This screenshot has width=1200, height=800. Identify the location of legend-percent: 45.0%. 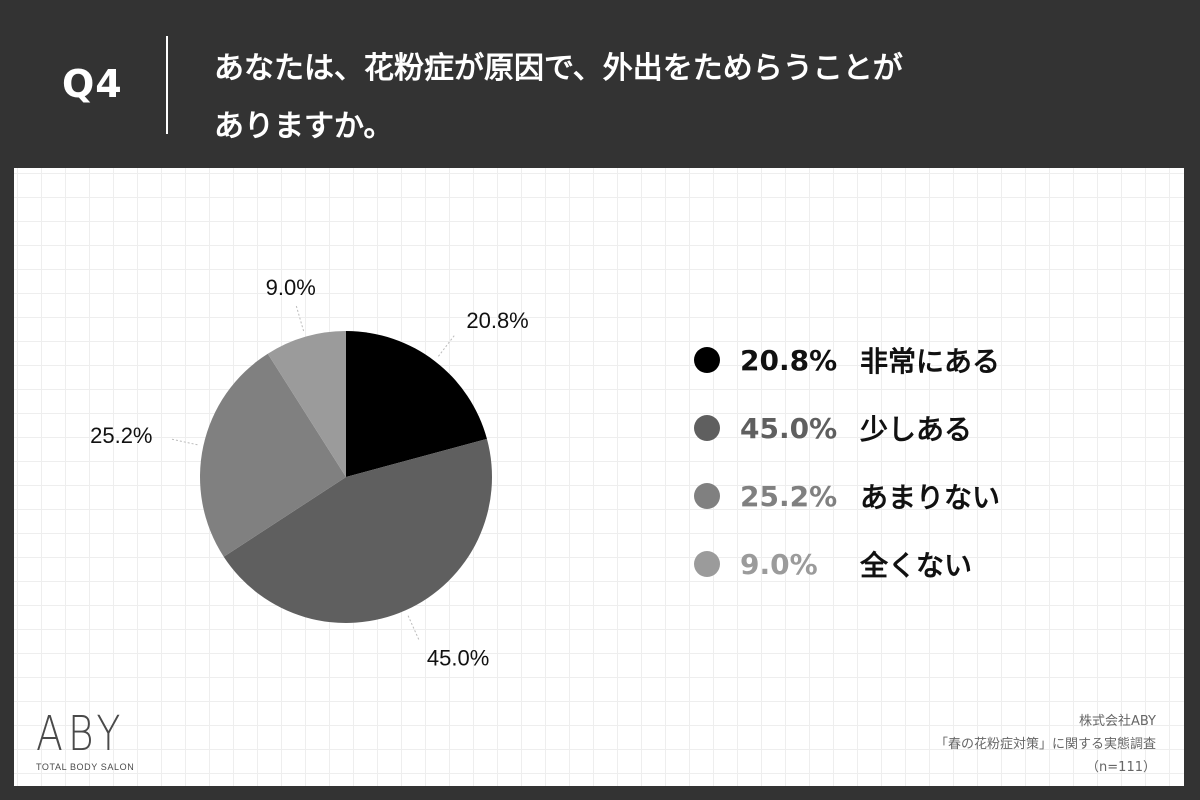
(789, 428).